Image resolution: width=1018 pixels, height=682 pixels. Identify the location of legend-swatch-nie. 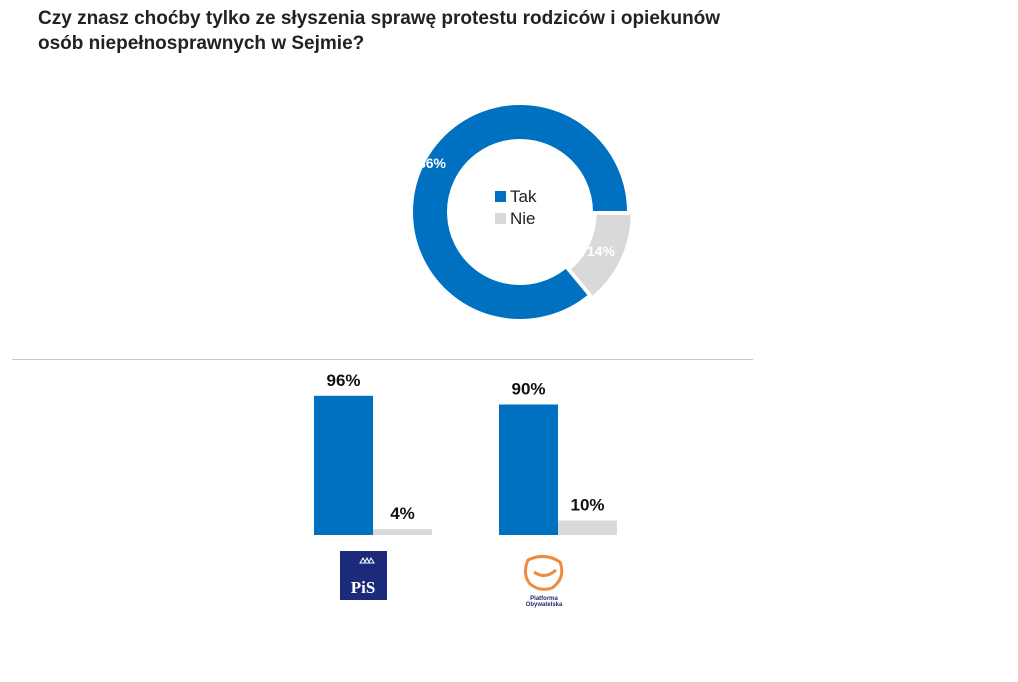
(500, 218).